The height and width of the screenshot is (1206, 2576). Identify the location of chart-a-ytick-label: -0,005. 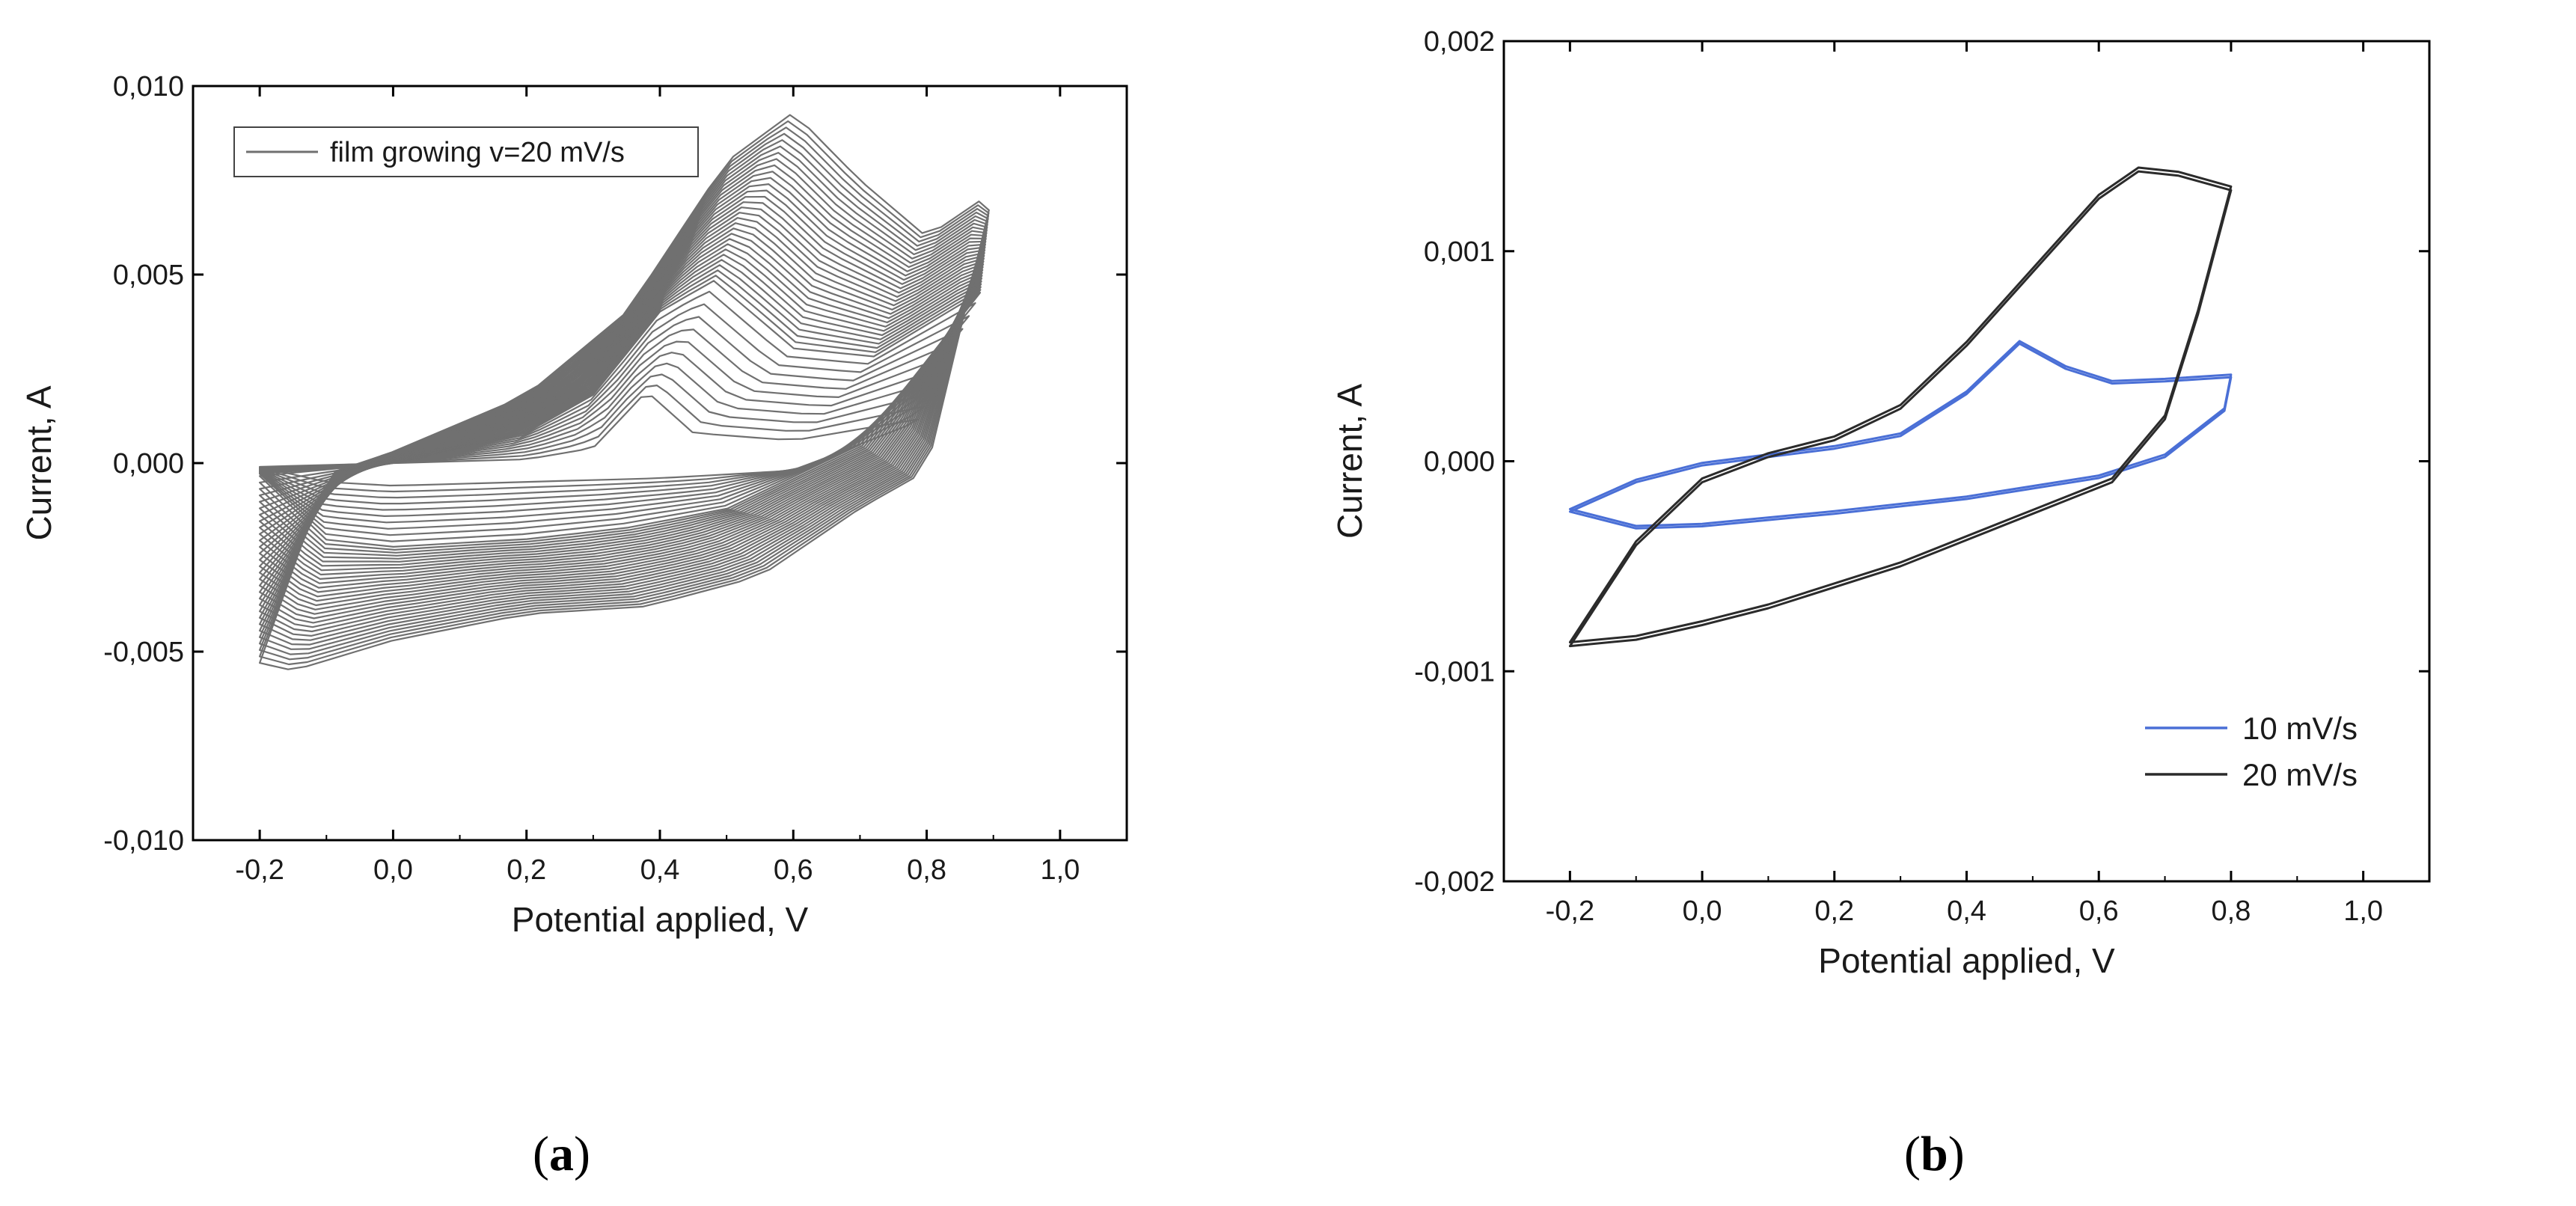
(143, 652).